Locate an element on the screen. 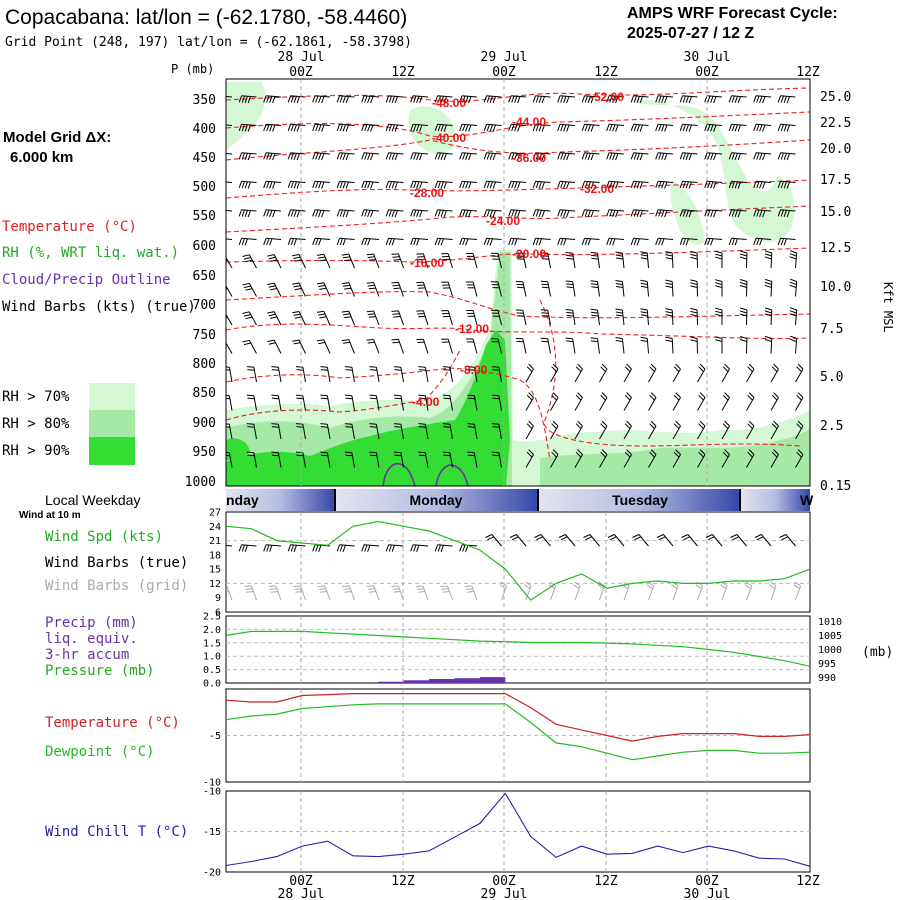  temperature-panel: -5 -10 is located at coordinates (507, 738).